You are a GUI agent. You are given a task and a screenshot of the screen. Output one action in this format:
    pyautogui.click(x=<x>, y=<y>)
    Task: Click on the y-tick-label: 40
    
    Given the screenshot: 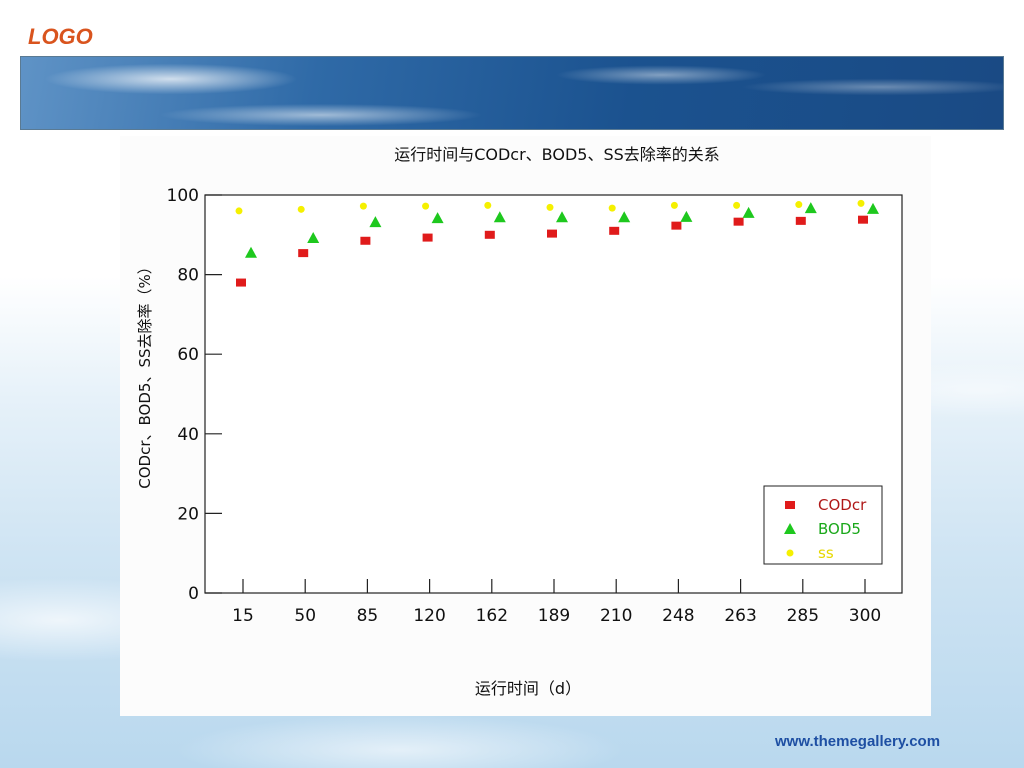 What is the action you would take?
    pyautogui.click(x=188, y=435)
    